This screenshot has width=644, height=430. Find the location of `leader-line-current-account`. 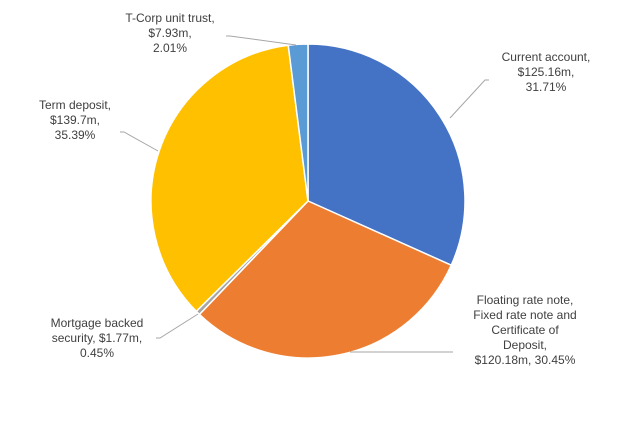

leader-line-current-account is located at coordinates (469, 99).